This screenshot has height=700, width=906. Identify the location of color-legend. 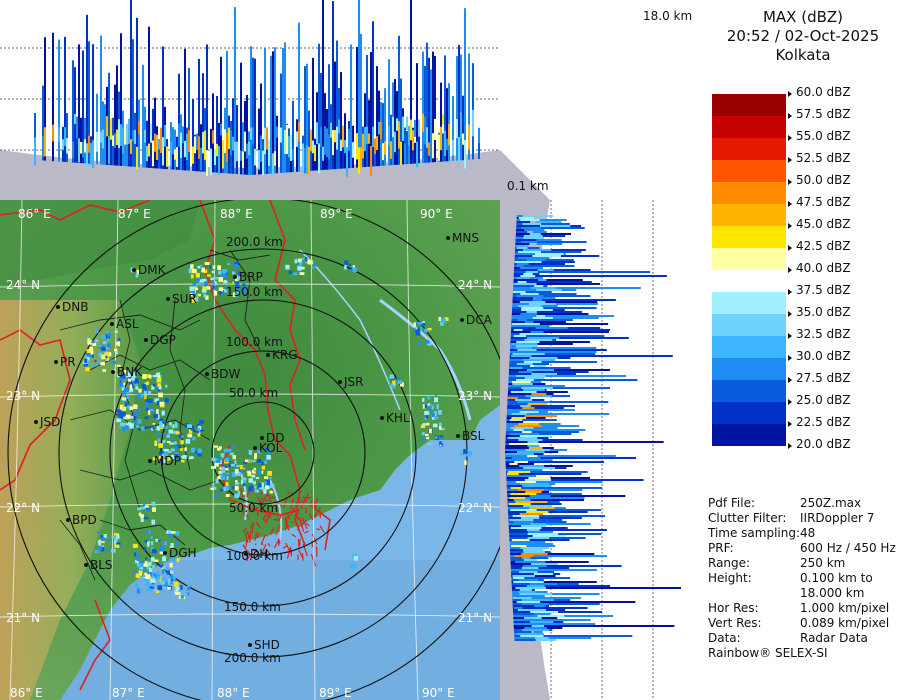
(752, 260).